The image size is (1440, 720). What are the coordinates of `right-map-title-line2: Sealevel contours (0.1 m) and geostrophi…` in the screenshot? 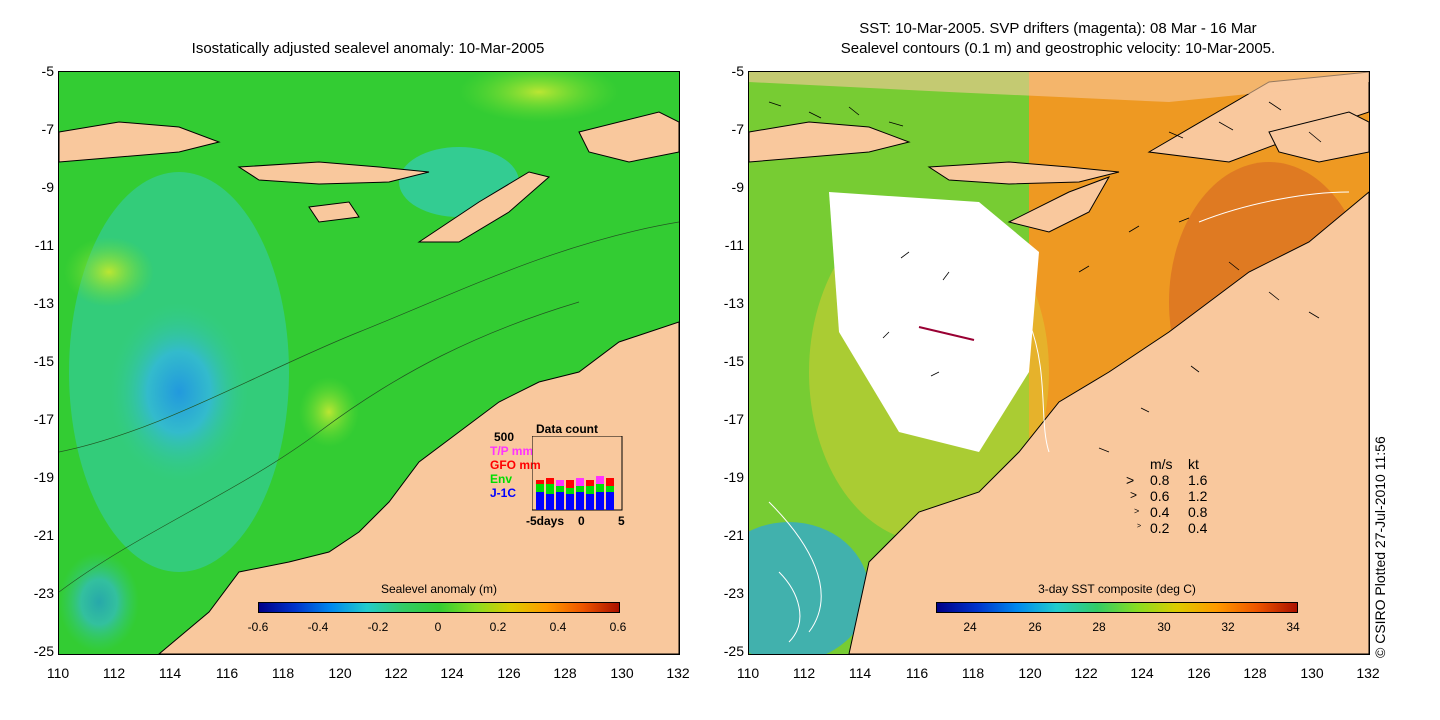 It's located at (1058, 48).